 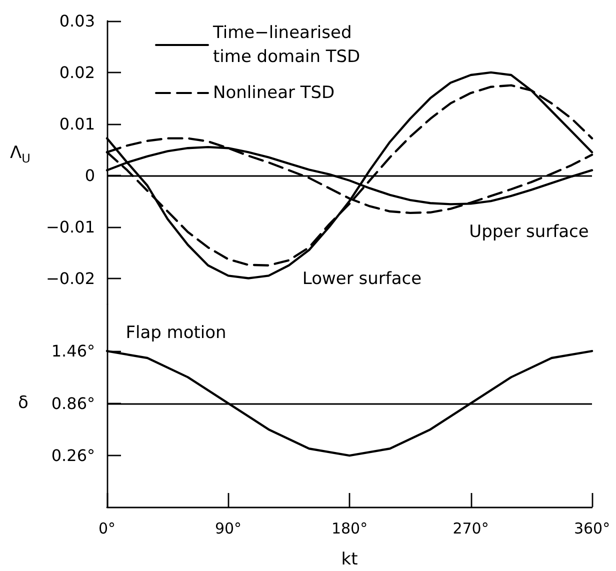 I want to click on annotation: Lower surface, so click(x=362, y=279).